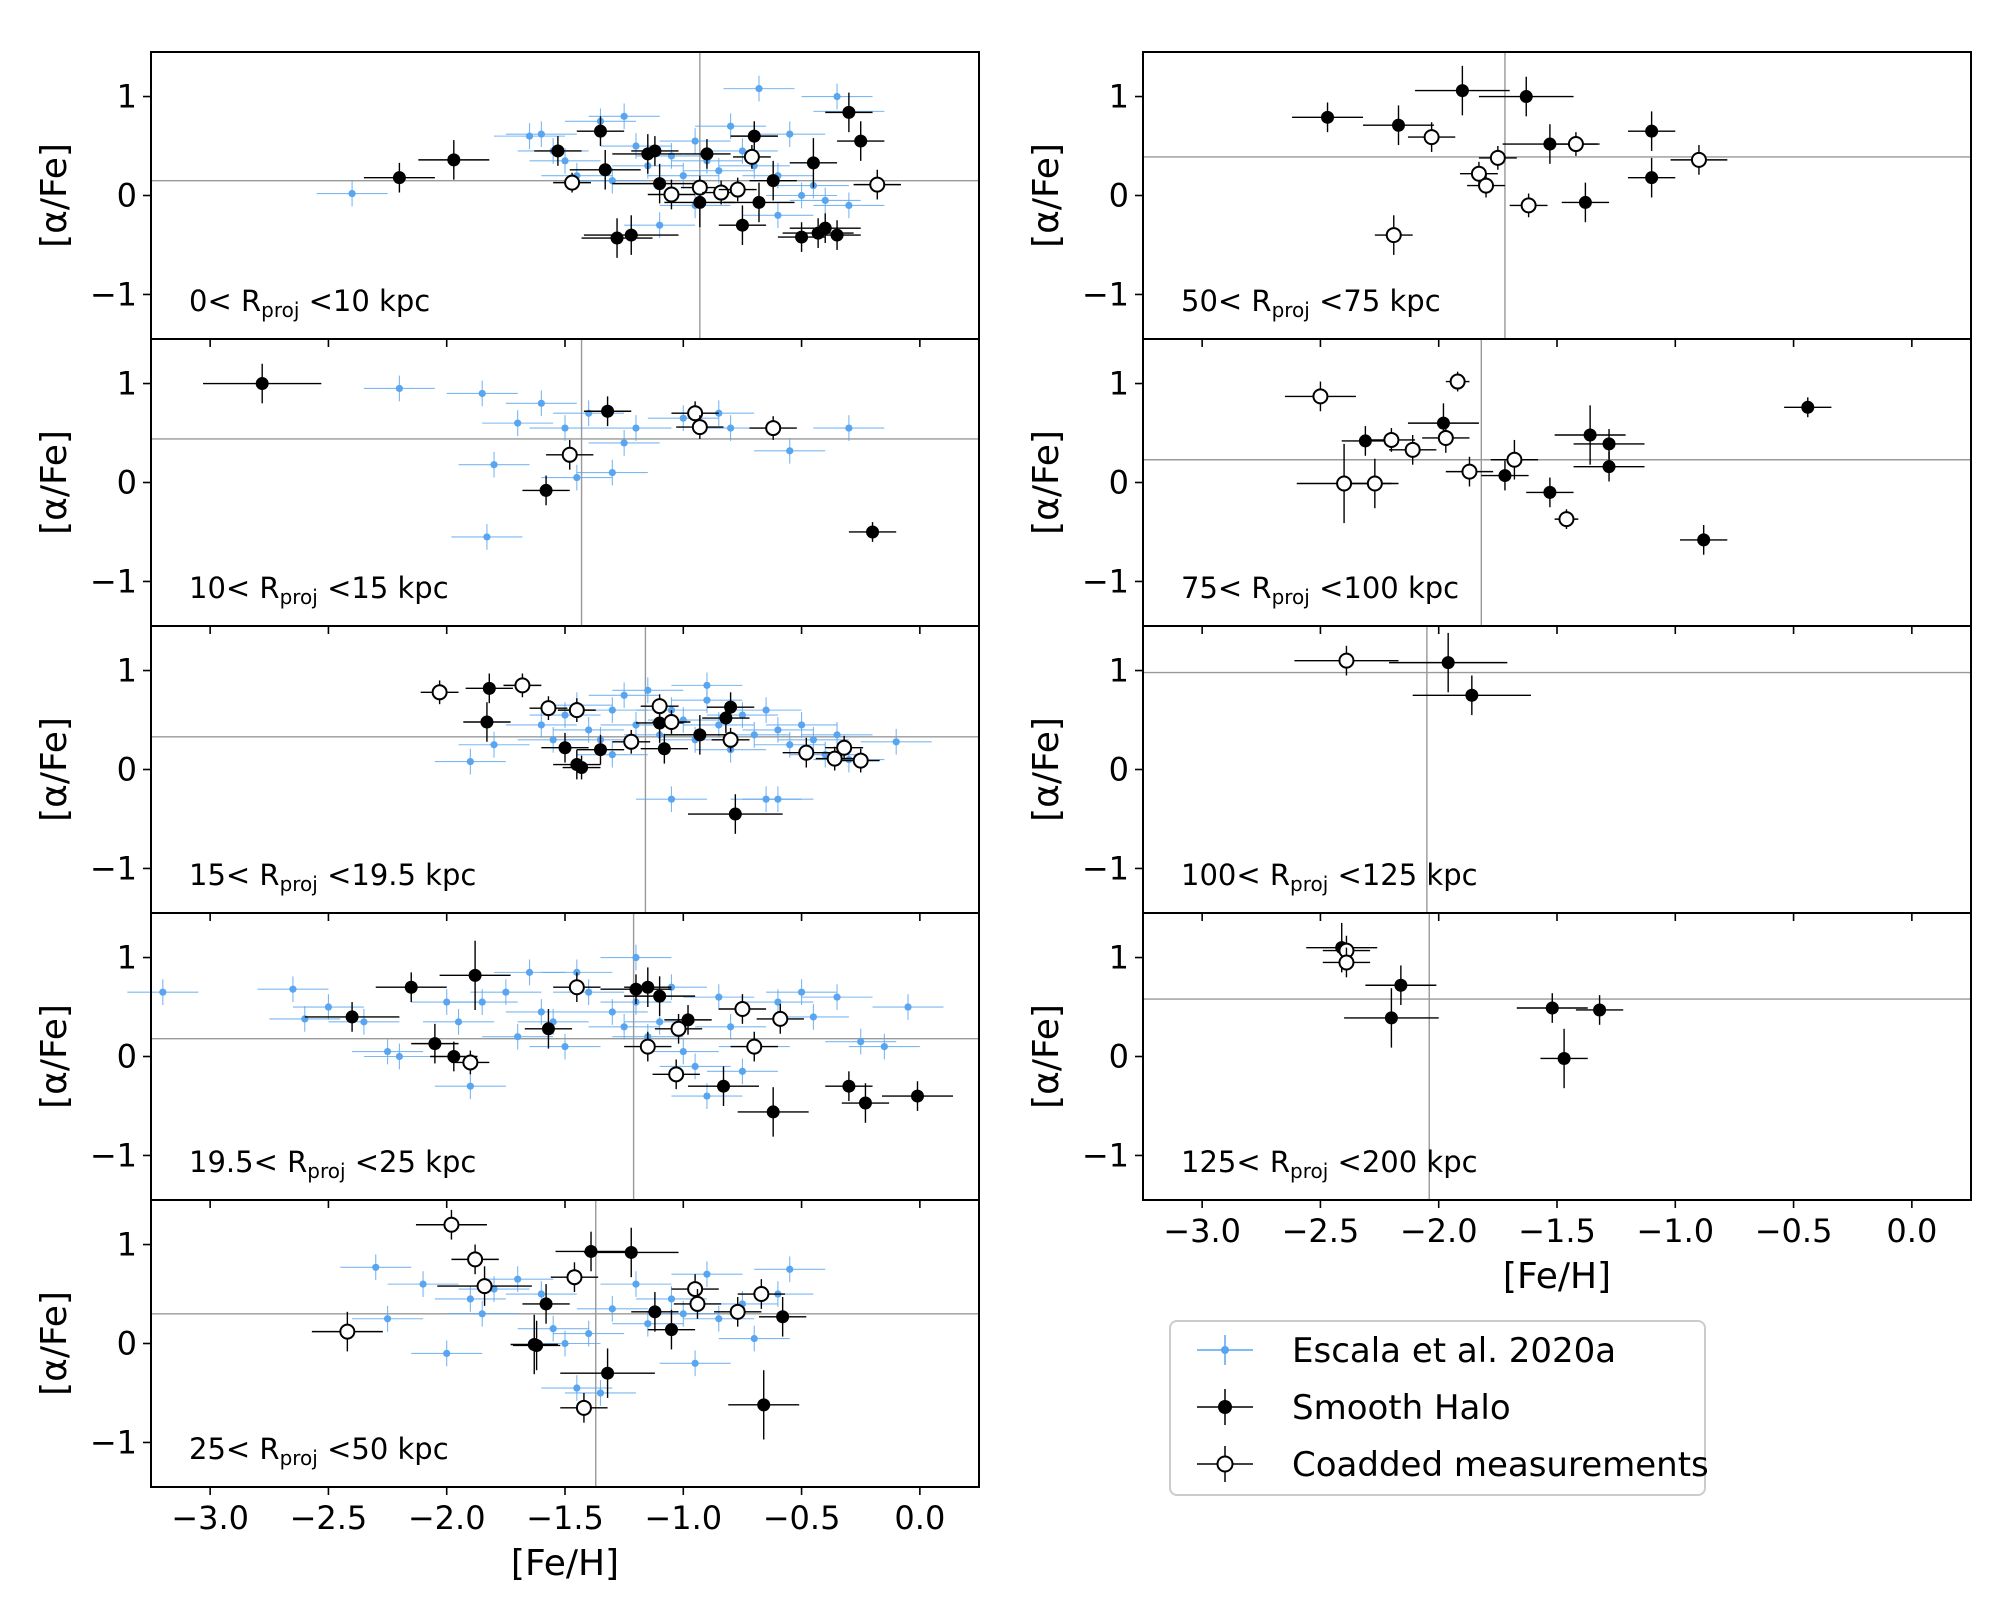 This screenshot has height=1600, width=2000. What do you see at coordinates (332, 1164) in the screenshot?
I see `panel-rproj-label: 19.5< Rproj <25 kpc` at bounding box center [332, 1164].